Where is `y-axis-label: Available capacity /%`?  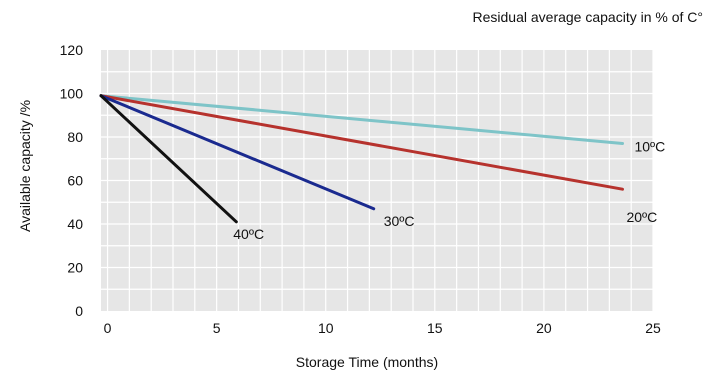 y-axis-label: Available capacity /% is located at coordinates (25, 166).